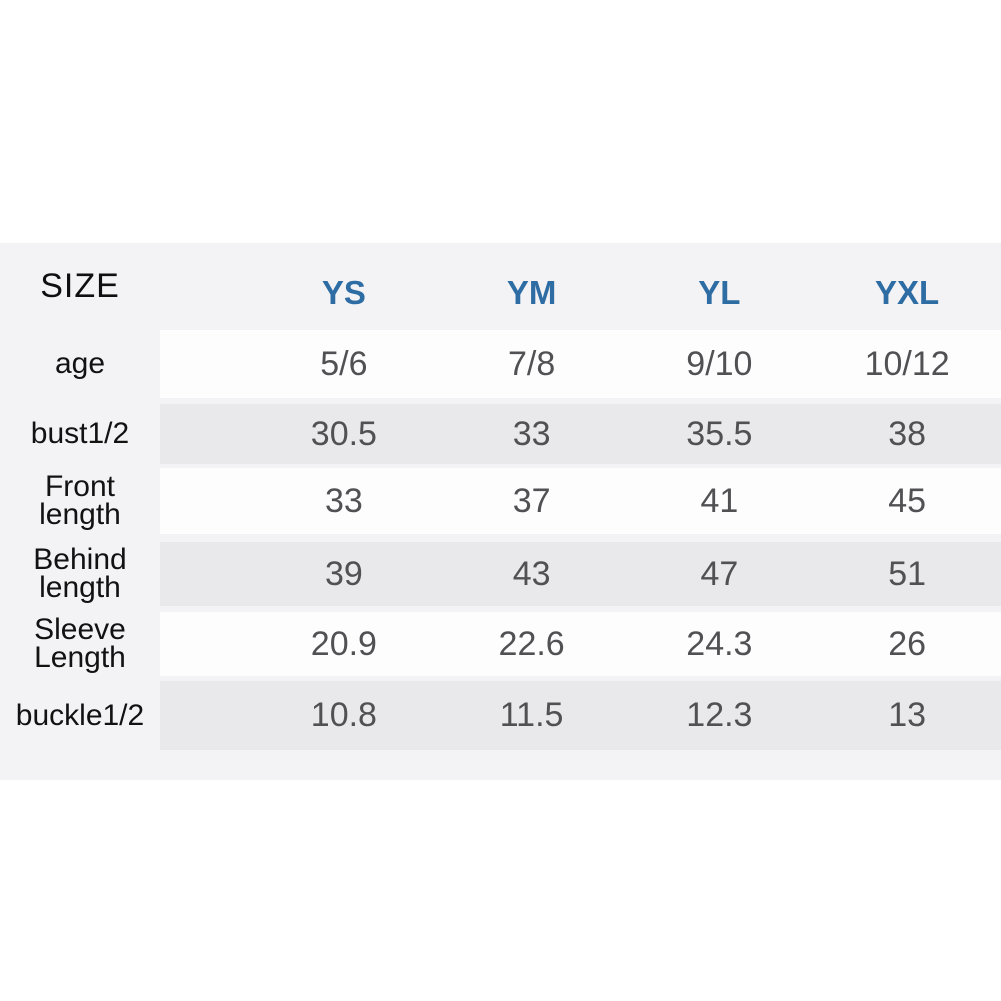 This screenshot has height=1001, width=1001. I want to click on table-cell: 43, so click(531, 573).